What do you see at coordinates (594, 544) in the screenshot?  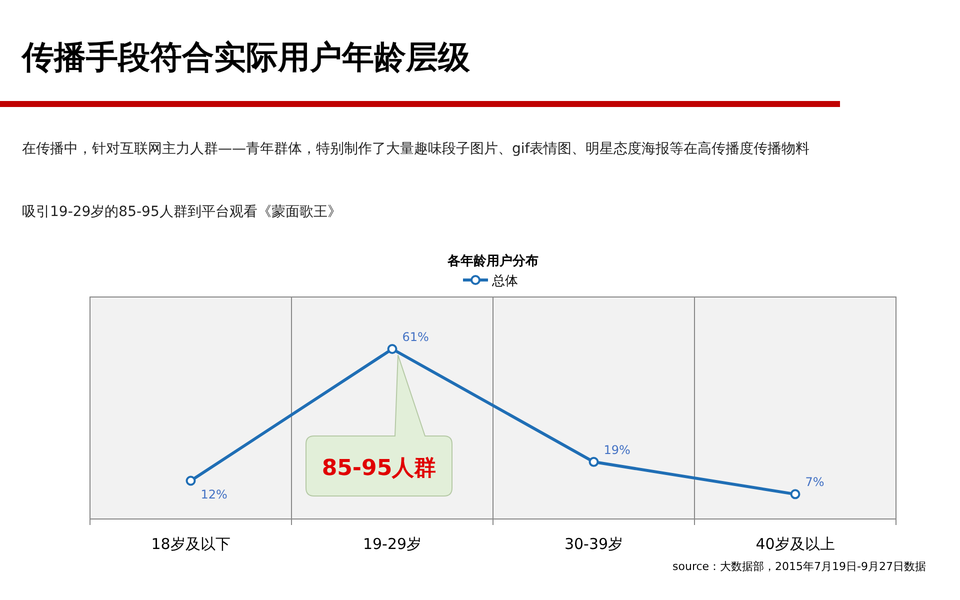 I see `x-tick-label: 30-39岁` at bounding box center [594, 544].